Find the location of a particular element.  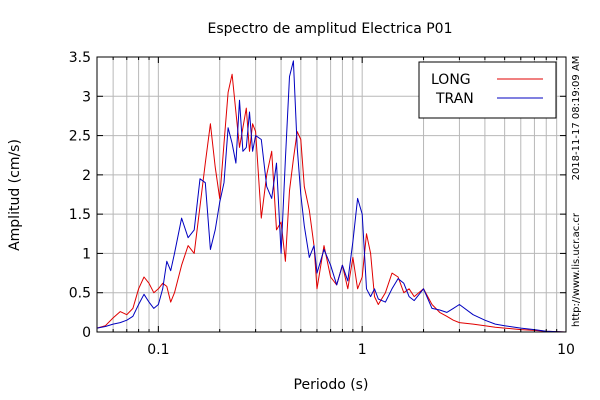

y-tick-label: 3.5 is located at coordinates (80, 58).